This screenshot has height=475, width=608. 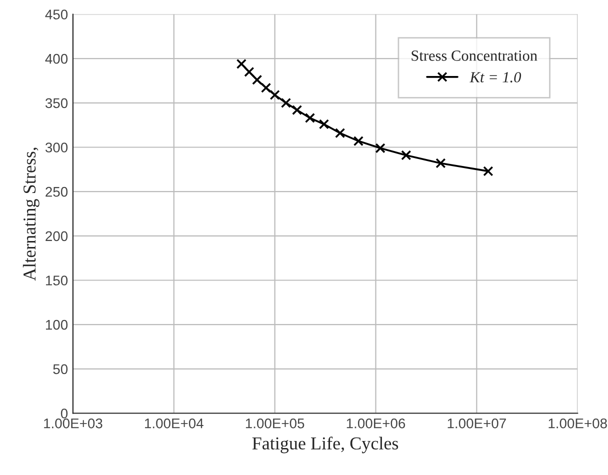 I want to click on x-tick-label: 1.00E+04, so click(x=174, y=423).